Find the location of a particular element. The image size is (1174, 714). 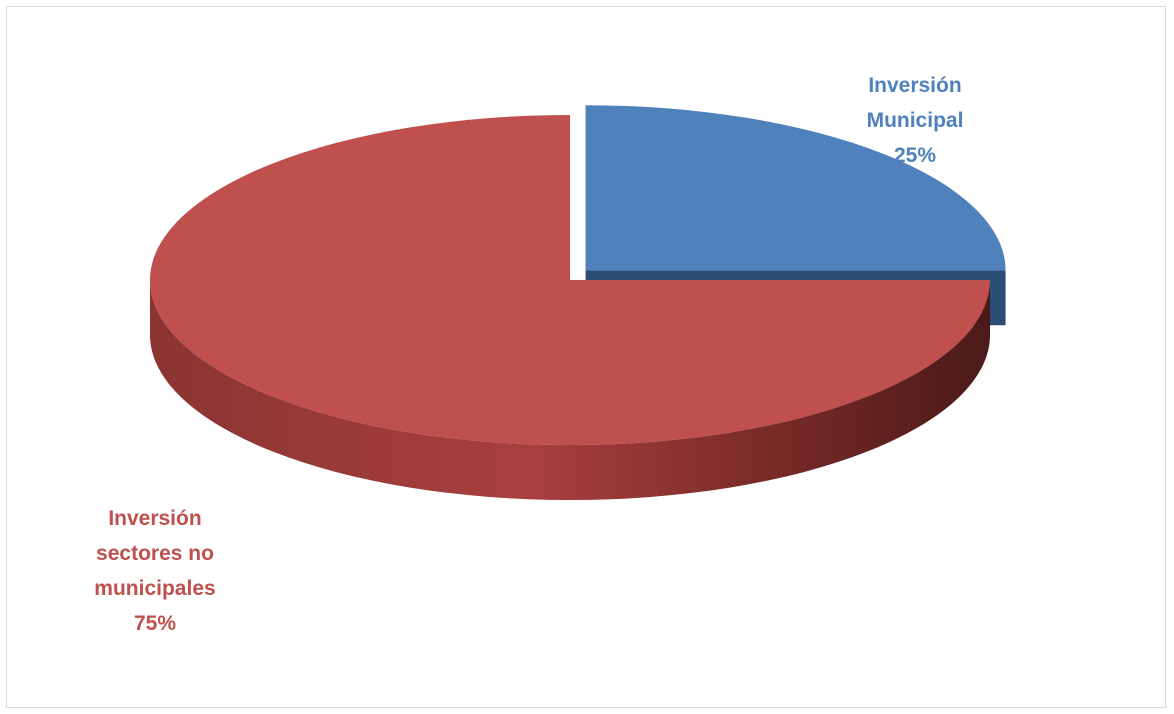

label-line: Municipal is located at coordinates (915, 120).